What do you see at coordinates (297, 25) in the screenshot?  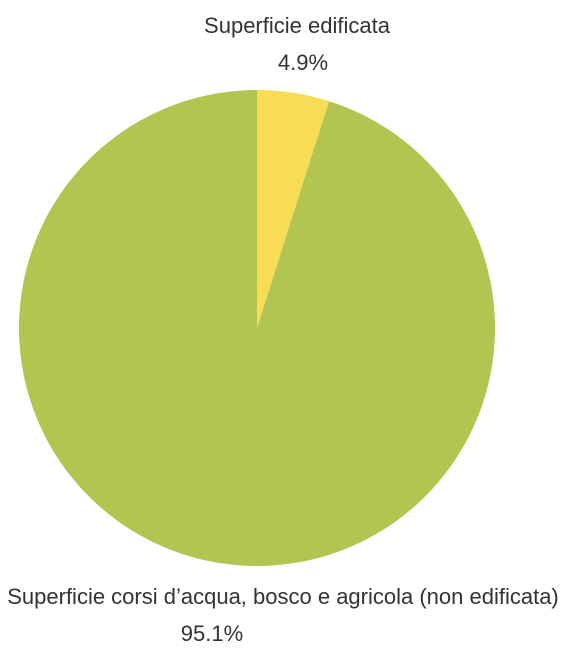 I see `slice-label-superficie-edificata: Superficie edificata` at bounding box center [297, 25].